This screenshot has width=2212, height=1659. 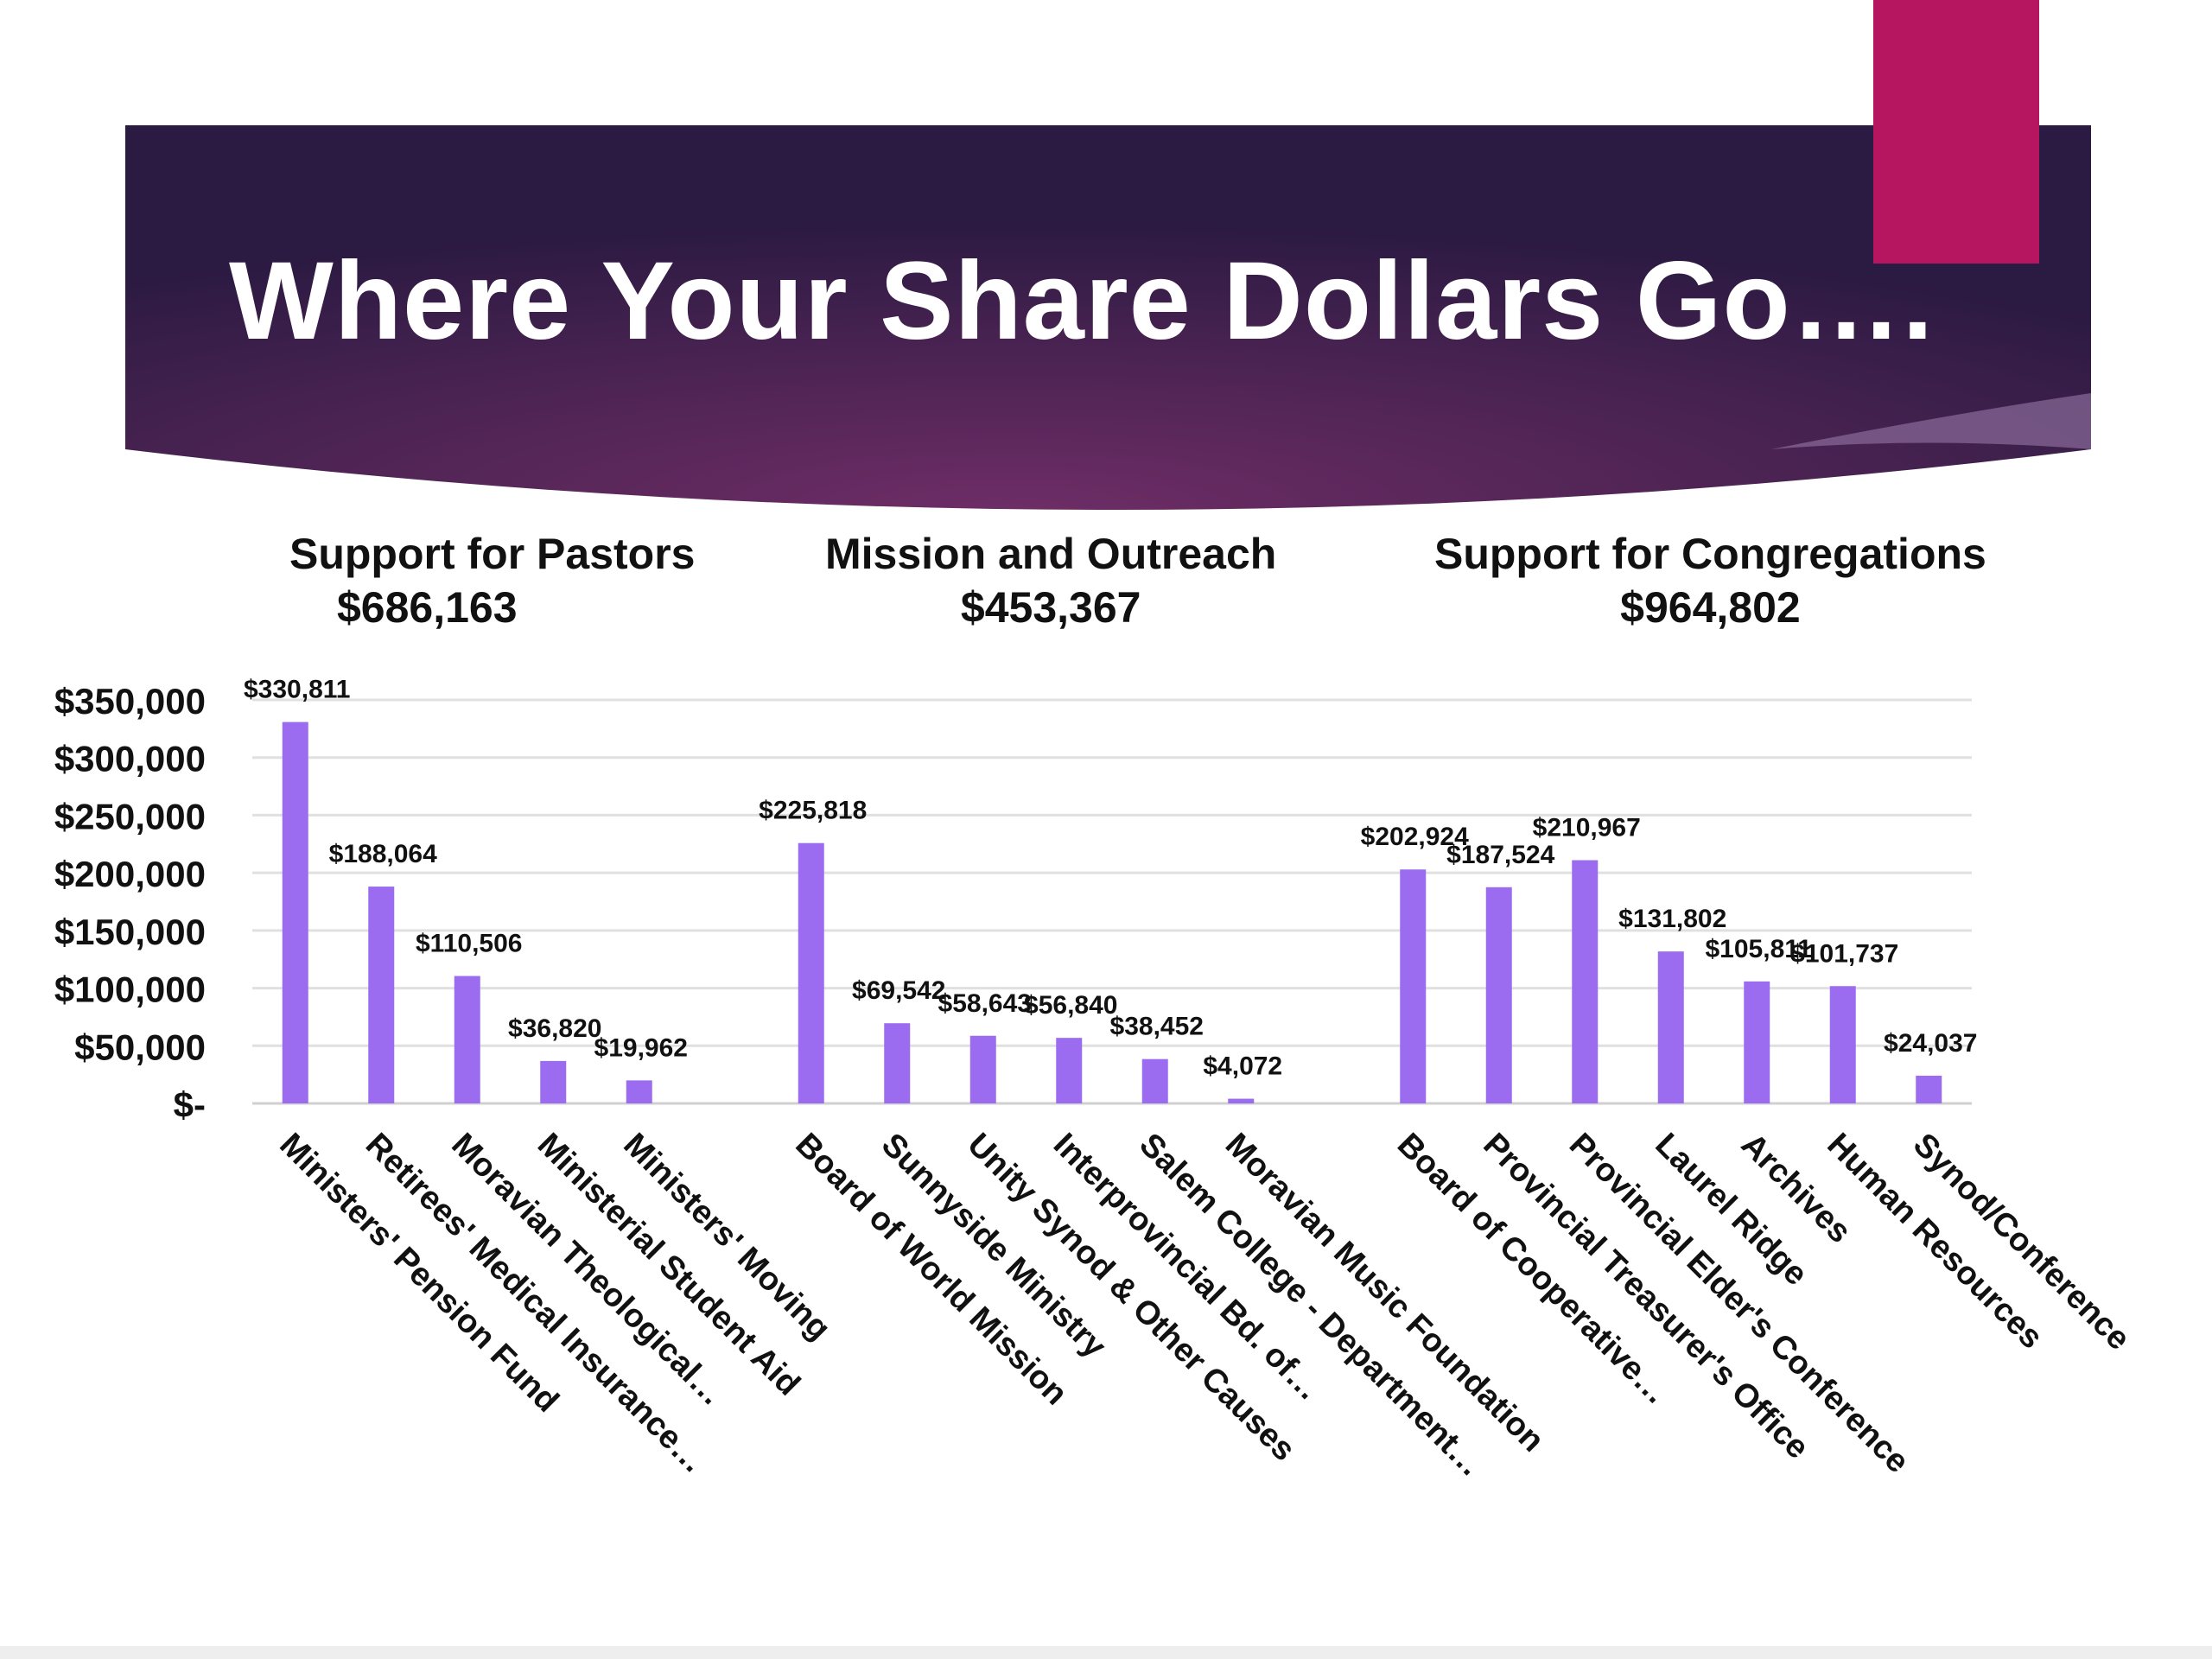 I want to click on data-label: $330,811, so click(x=297, y=690).